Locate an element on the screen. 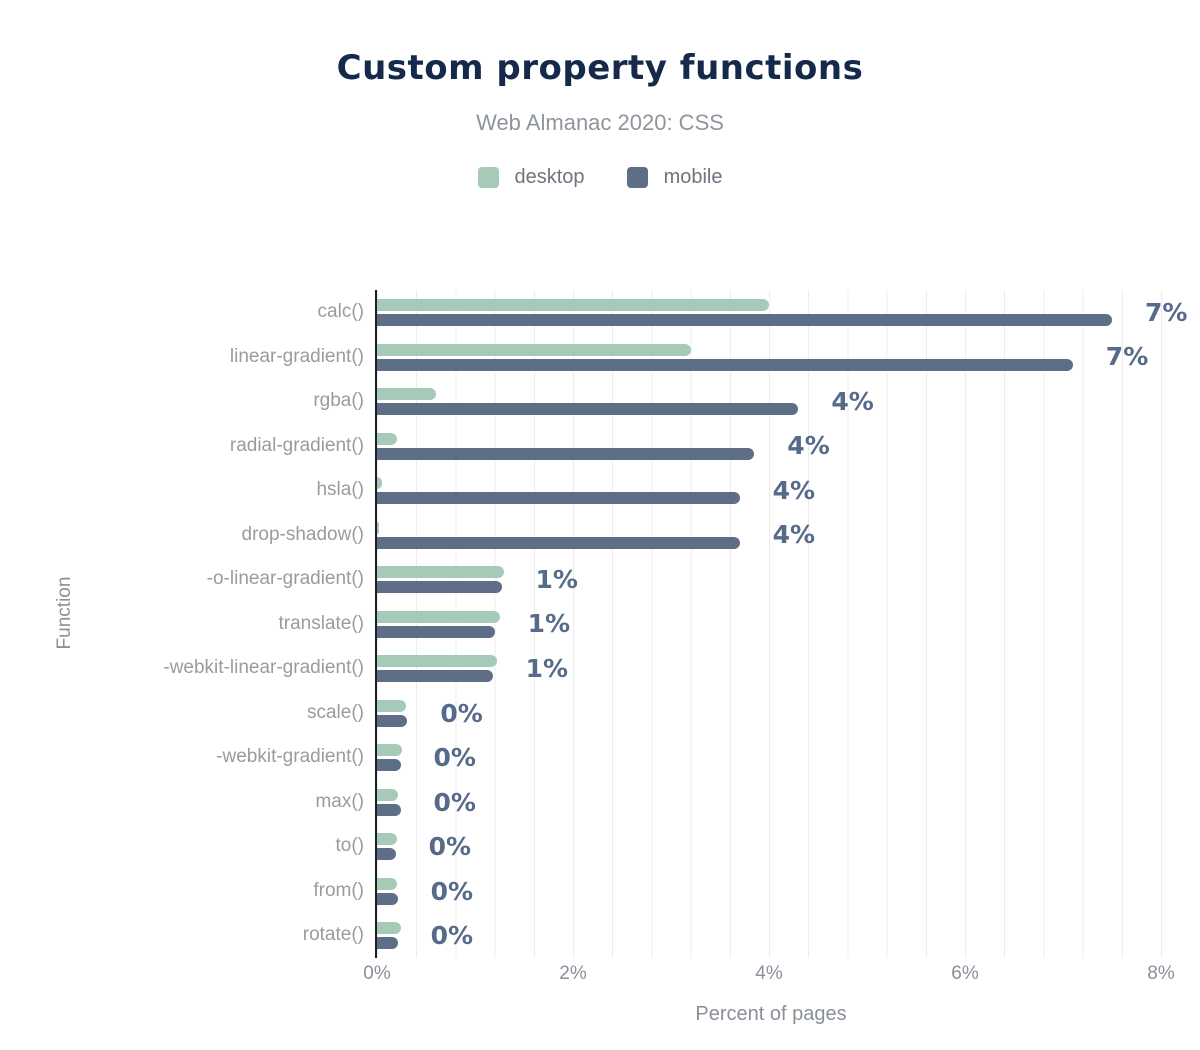 This screenshot has height=1050, width=1200. category-label: -o-linear-gradient() is located at coordinates (285, 579).